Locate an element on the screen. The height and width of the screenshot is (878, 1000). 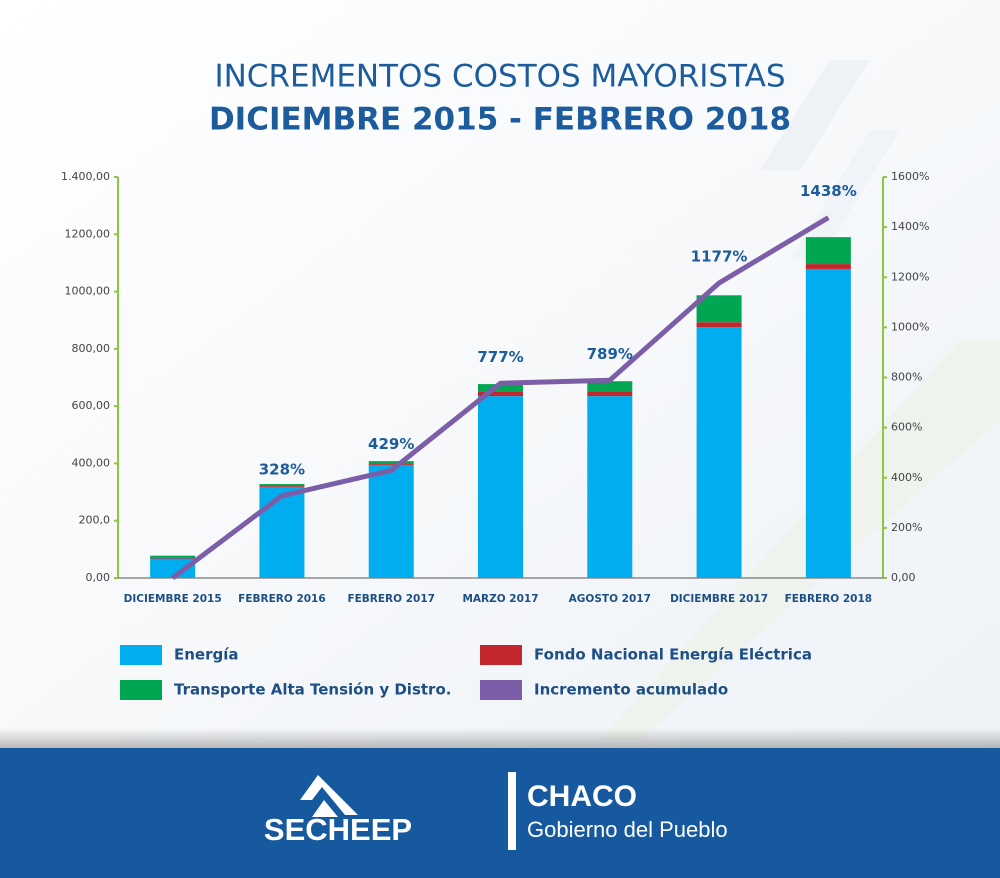
legend-label: Energía is located at coordinates (206, 655).